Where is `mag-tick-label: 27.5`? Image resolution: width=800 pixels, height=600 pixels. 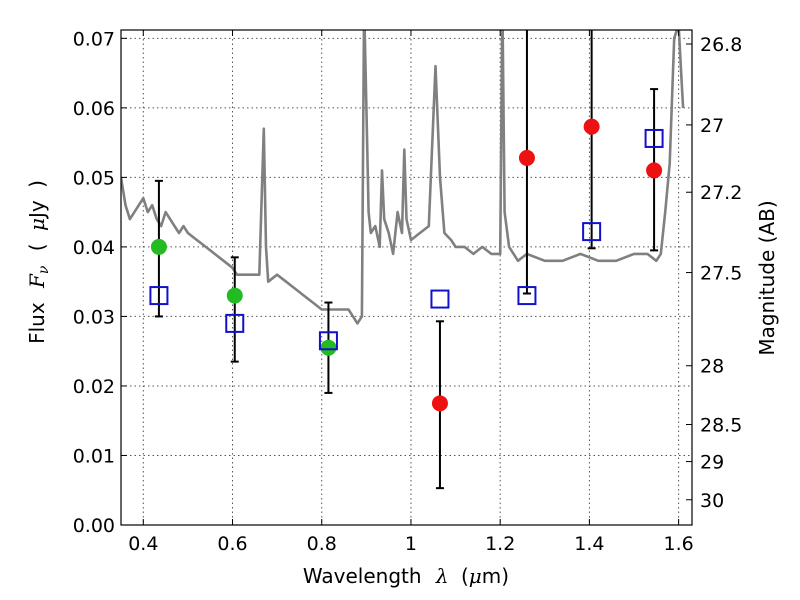 mag-tick-label: 27.5 is located at coordinates (721, 274).